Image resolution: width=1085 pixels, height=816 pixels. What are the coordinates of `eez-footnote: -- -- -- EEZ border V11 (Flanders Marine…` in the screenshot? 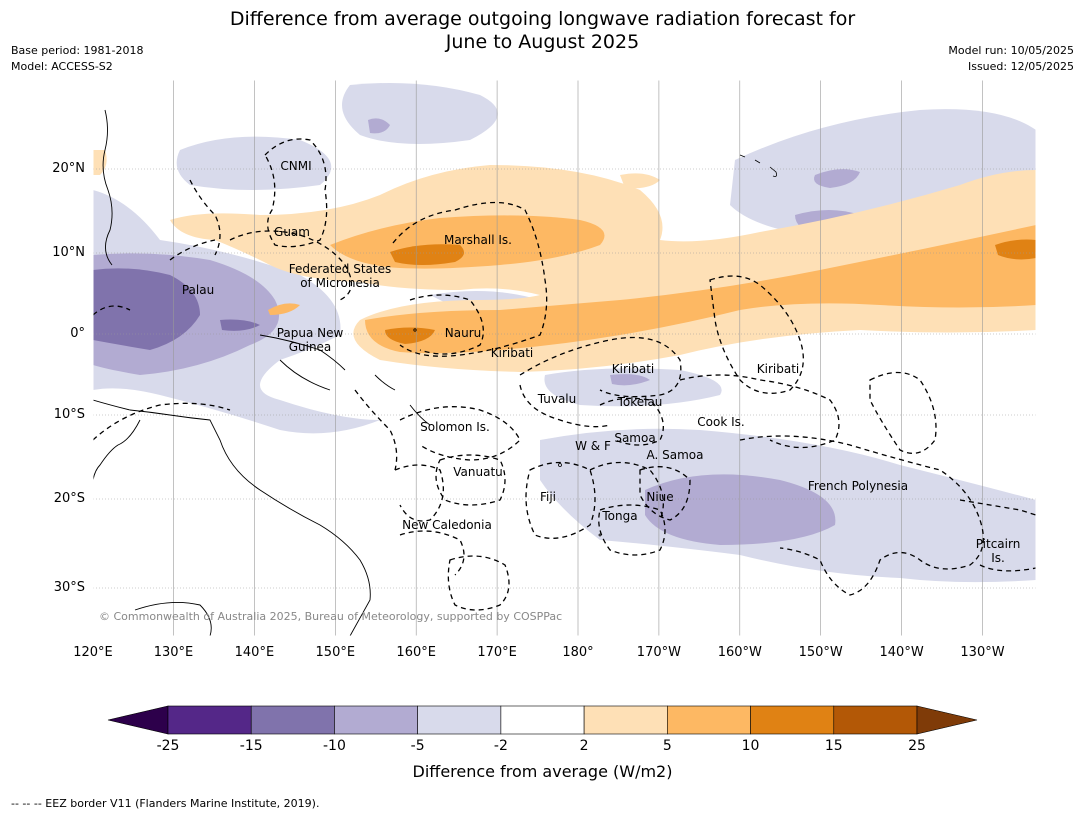 It's located at (165, 803).